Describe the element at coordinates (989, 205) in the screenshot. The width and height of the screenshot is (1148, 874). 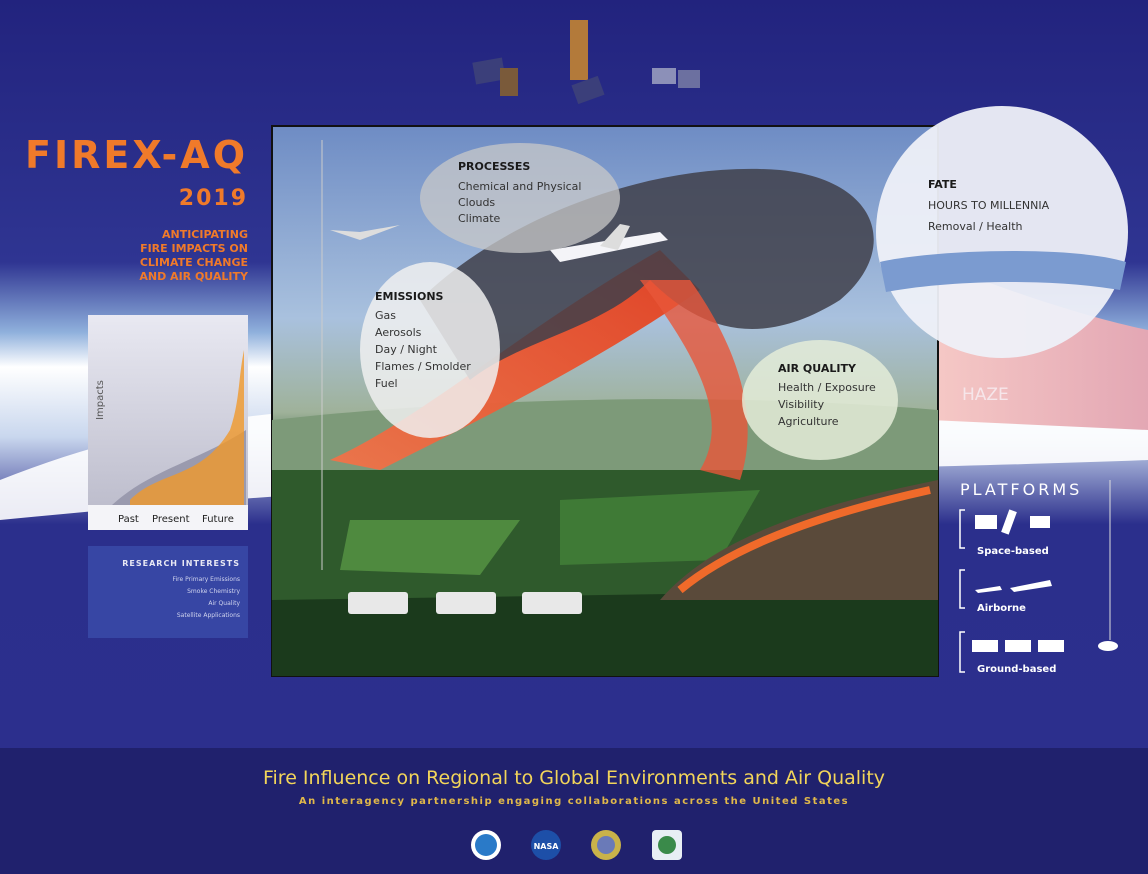
I see `fate-item: HOURS TO MILLENNIA` at that location.